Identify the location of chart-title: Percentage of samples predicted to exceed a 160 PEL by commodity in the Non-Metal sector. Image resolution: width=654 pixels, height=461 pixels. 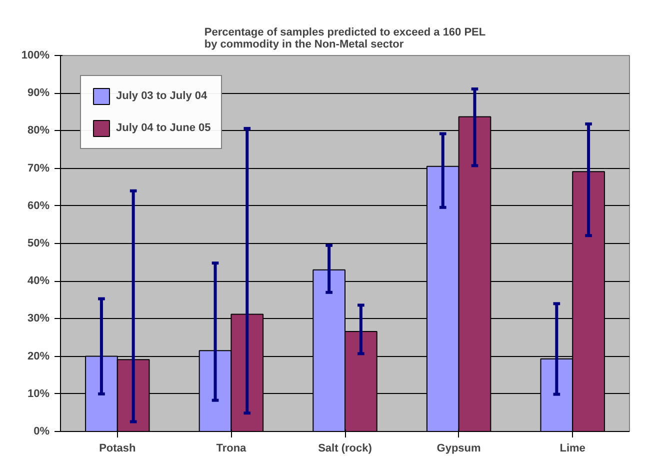
(345, 38).